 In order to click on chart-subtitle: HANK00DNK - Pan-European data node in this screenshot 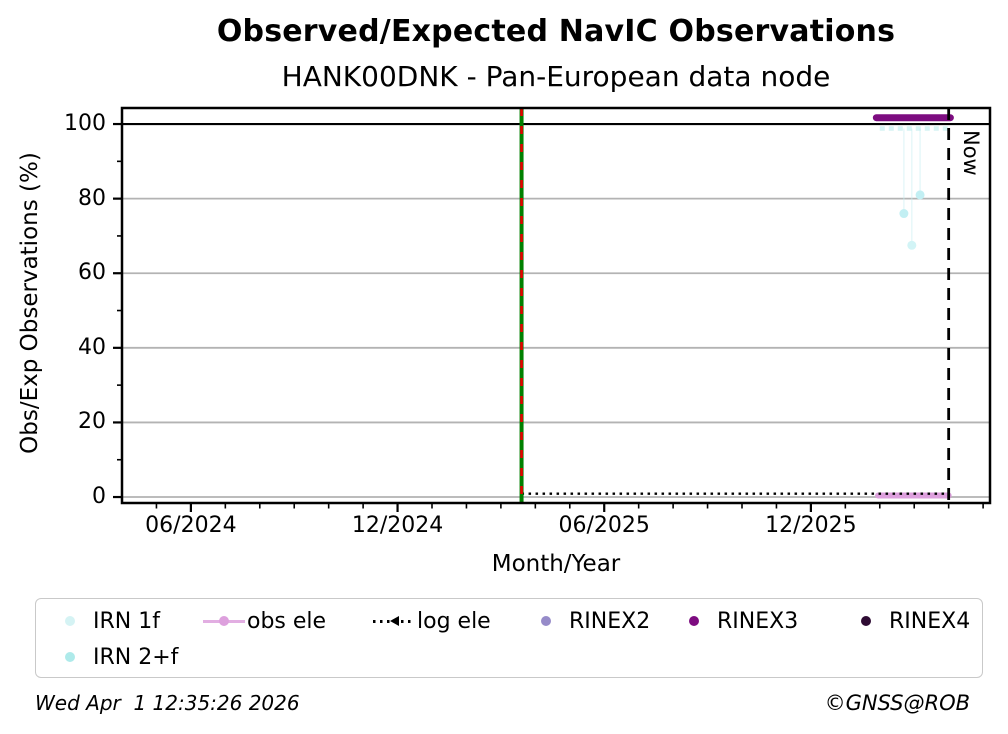, I will do `click(556, 76)`.